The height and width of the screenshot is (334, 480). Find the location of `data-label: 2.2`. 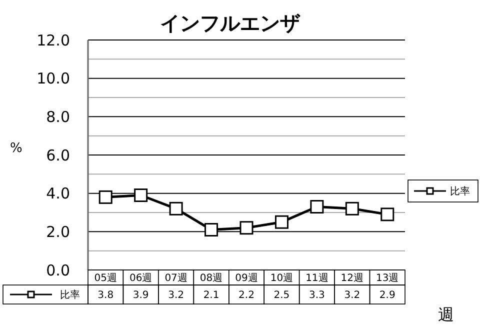

data-label: 2.2 is located at coordinates (246, 295).